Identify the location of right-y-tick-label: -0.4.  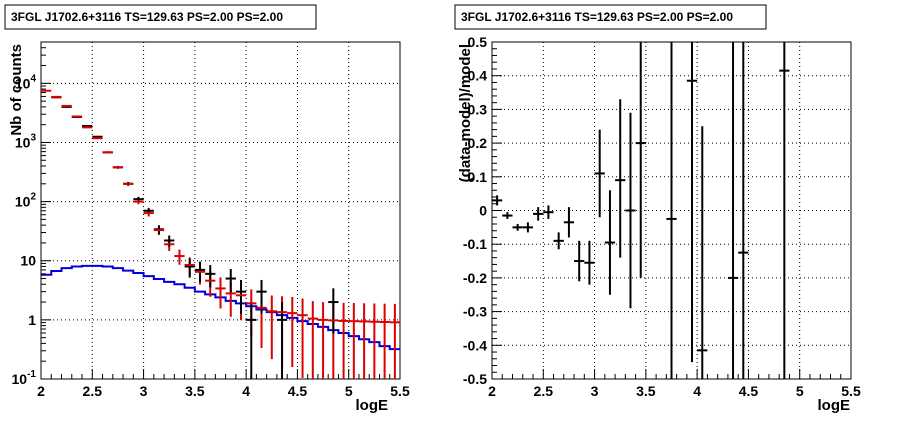
(475, 345).